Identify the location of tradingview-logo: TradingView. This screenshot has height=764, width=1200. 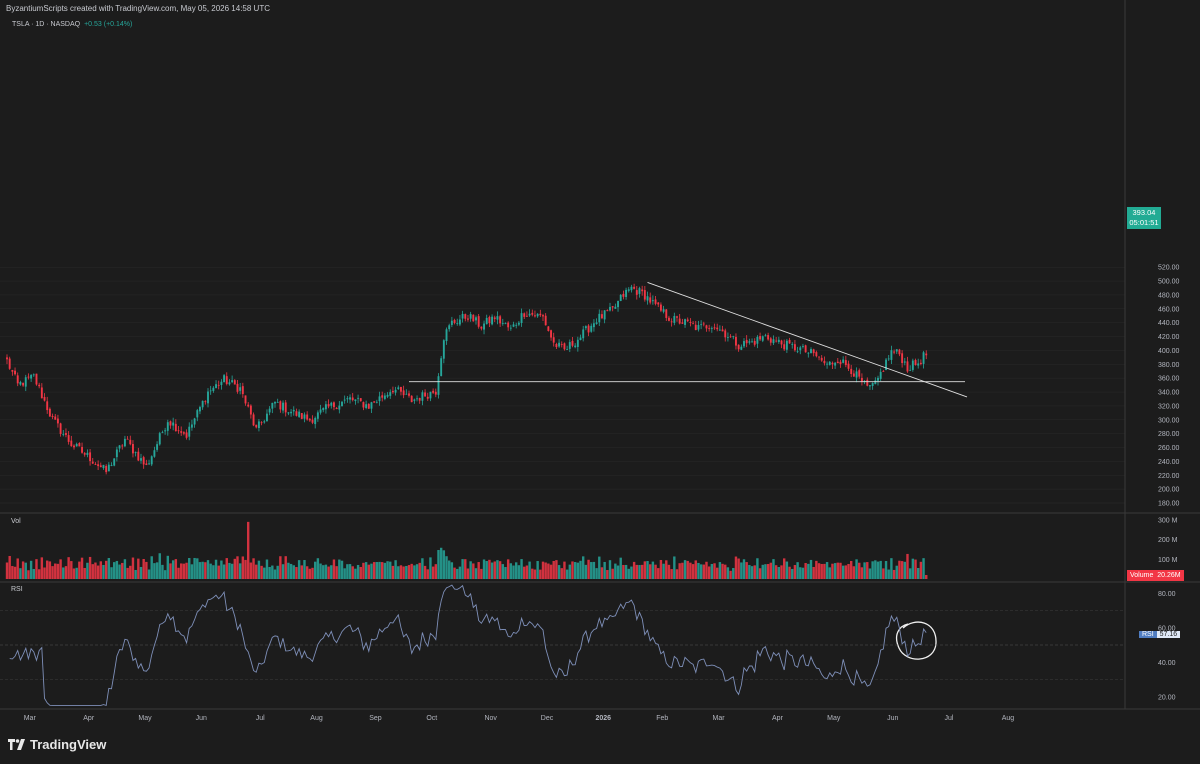
(57, 744).